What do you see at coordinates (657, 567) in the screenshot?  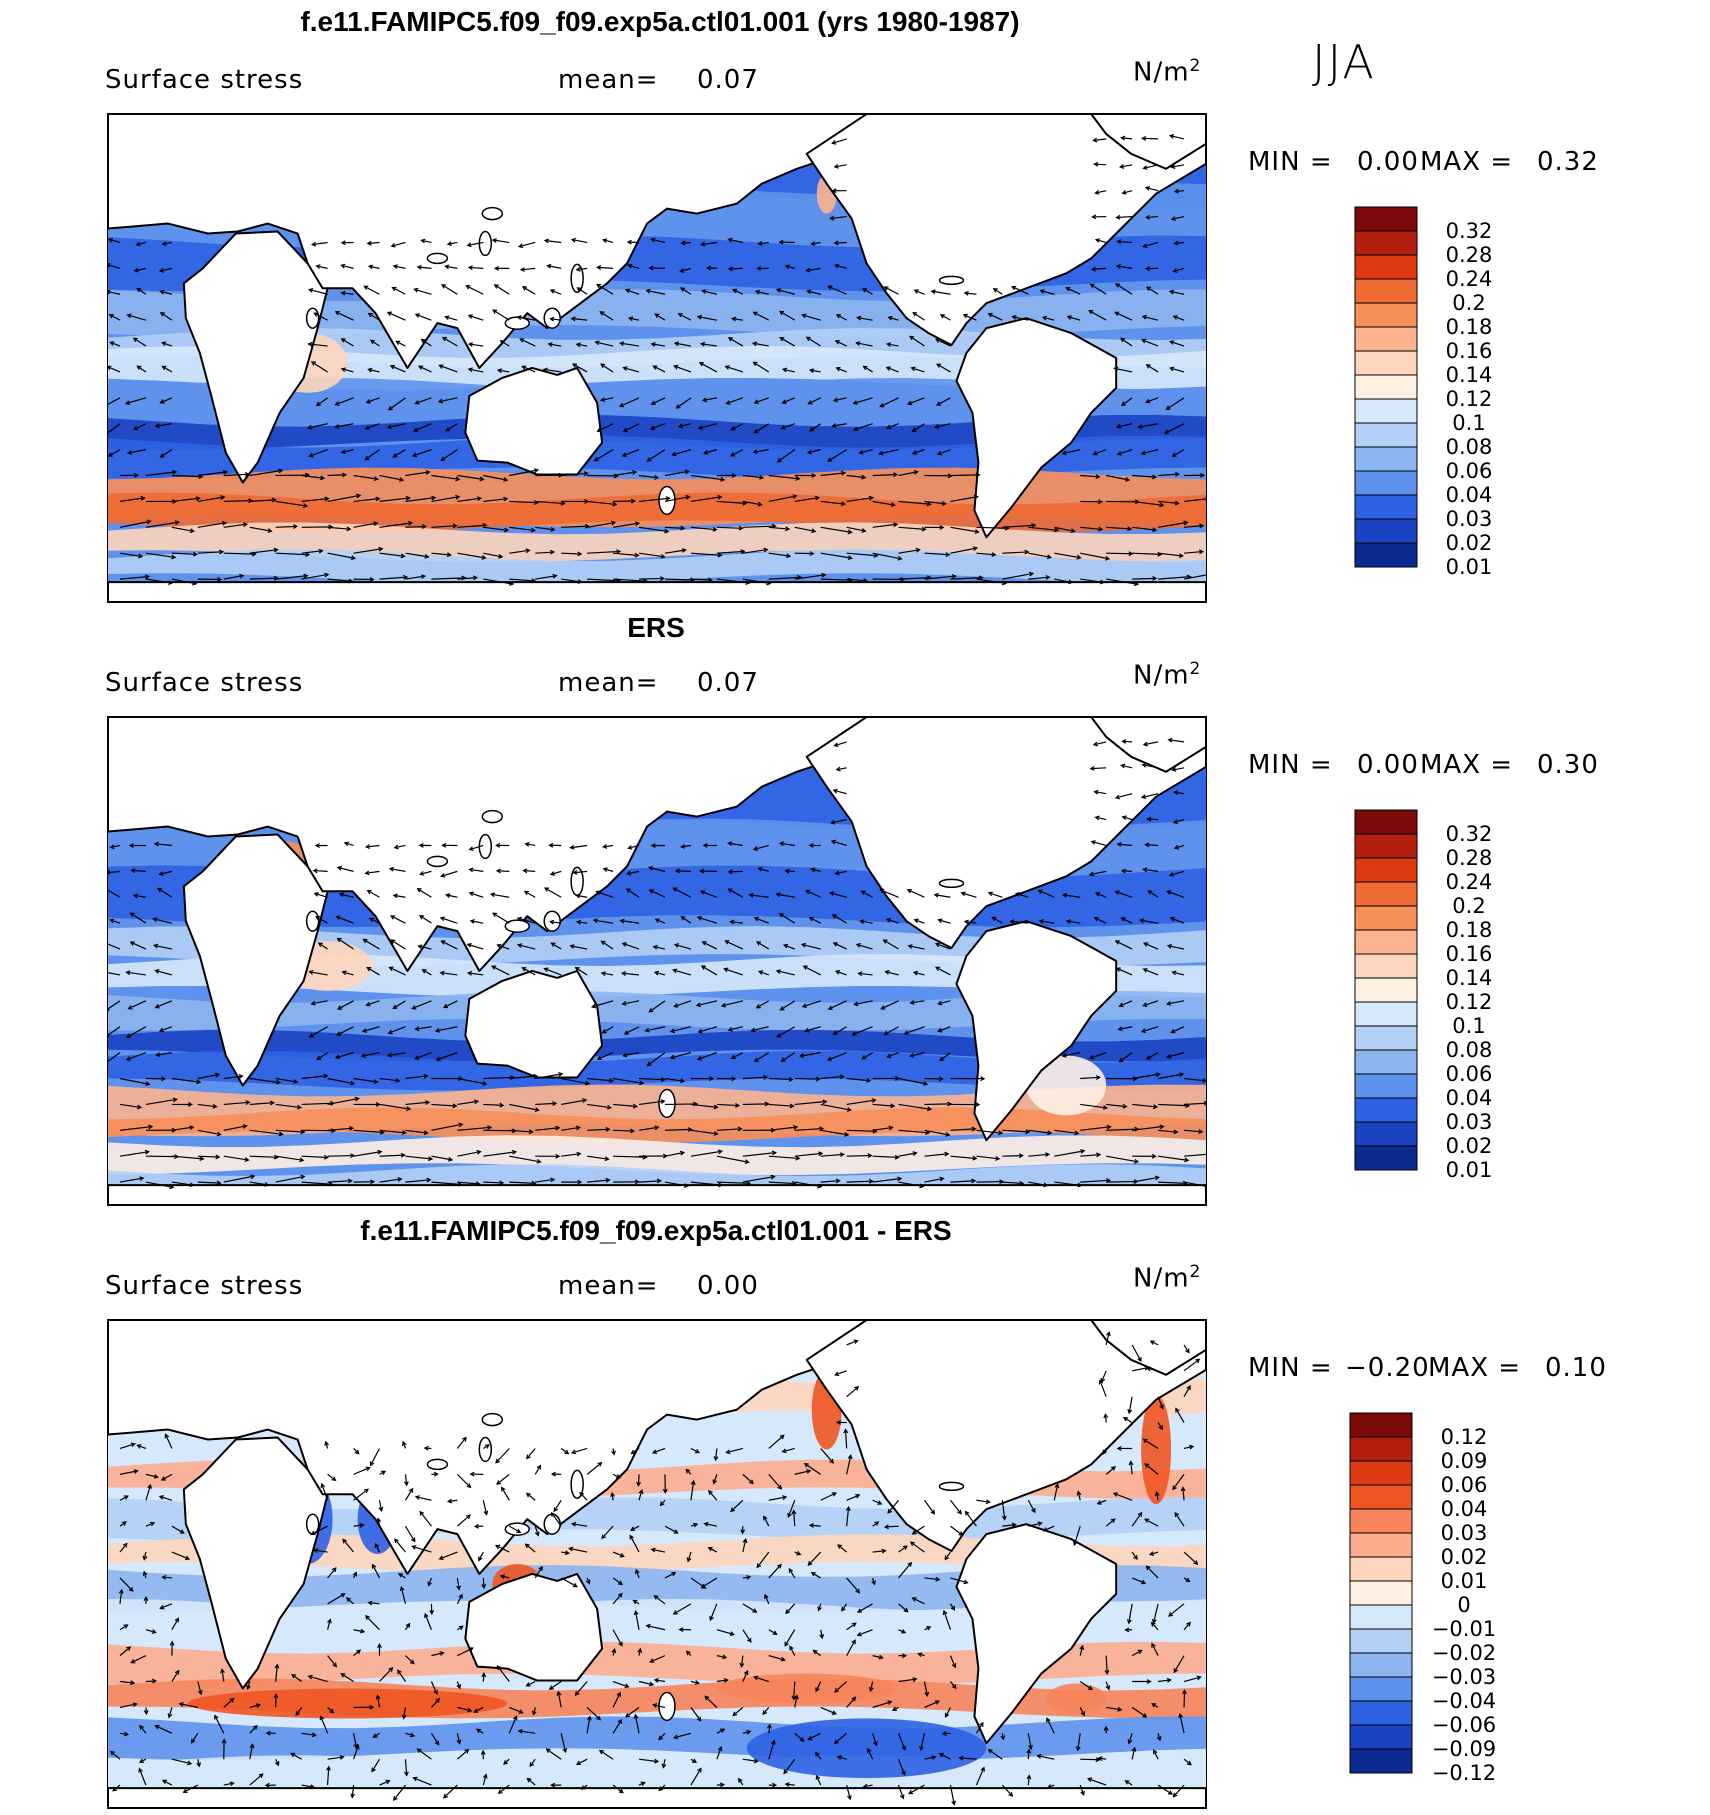 I see `field-contour-band` at bounding box center [657, 567].